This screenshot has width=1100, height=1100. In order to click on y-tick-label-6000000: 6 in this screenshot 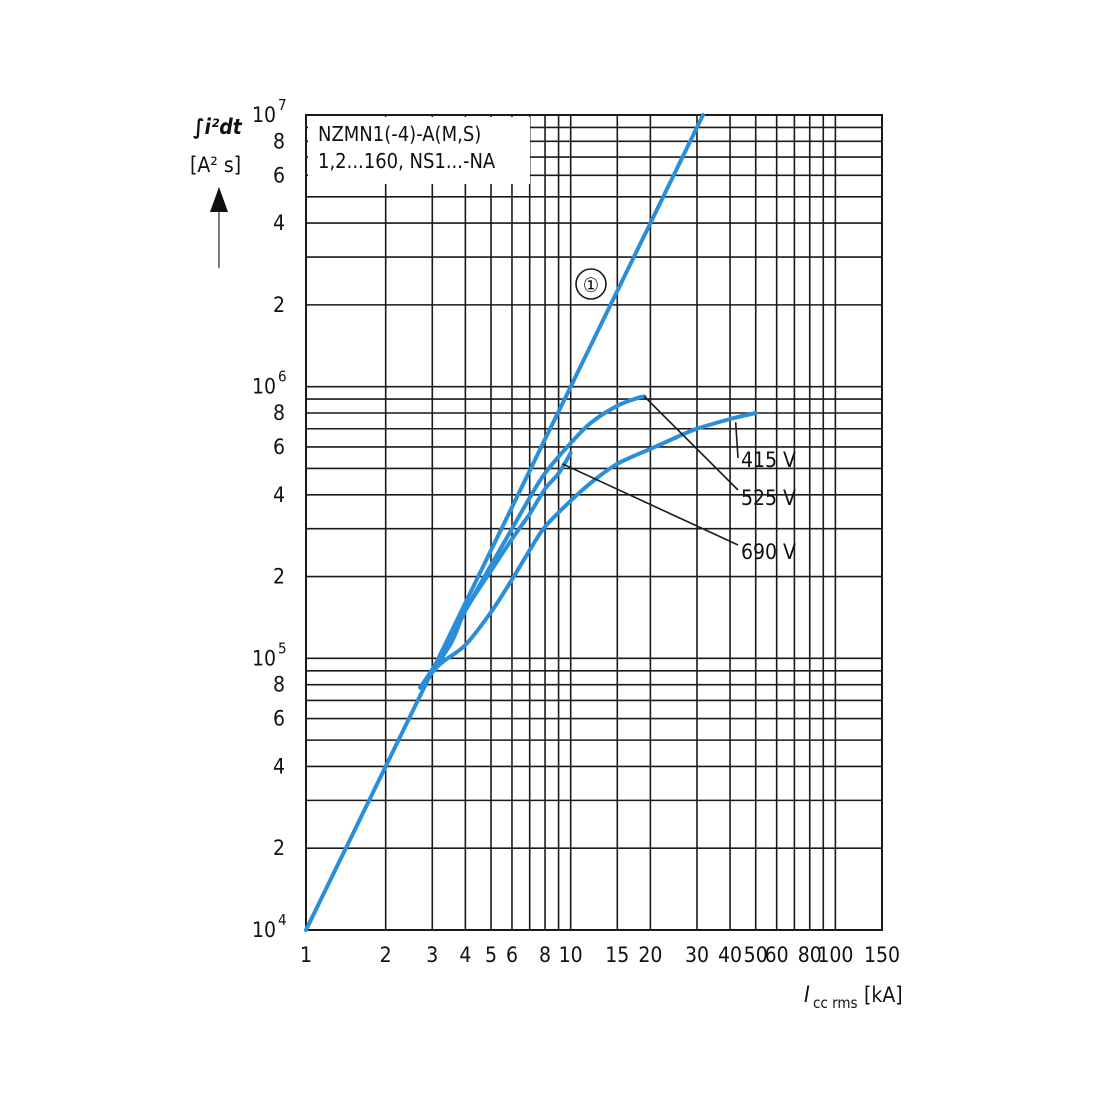, I will do `click(279, 175)`.